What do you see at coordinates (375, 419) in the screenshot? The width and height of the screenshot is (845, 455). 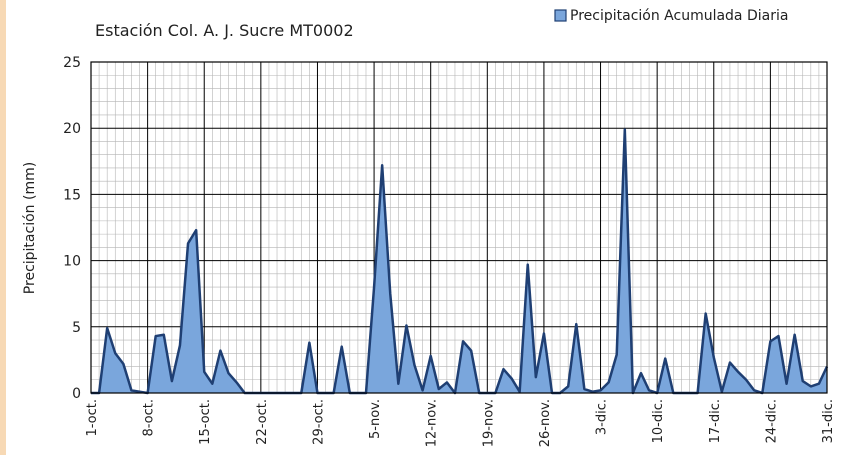 I see `x-tick-label: 5-nov.` at bounding box center [375, 419].